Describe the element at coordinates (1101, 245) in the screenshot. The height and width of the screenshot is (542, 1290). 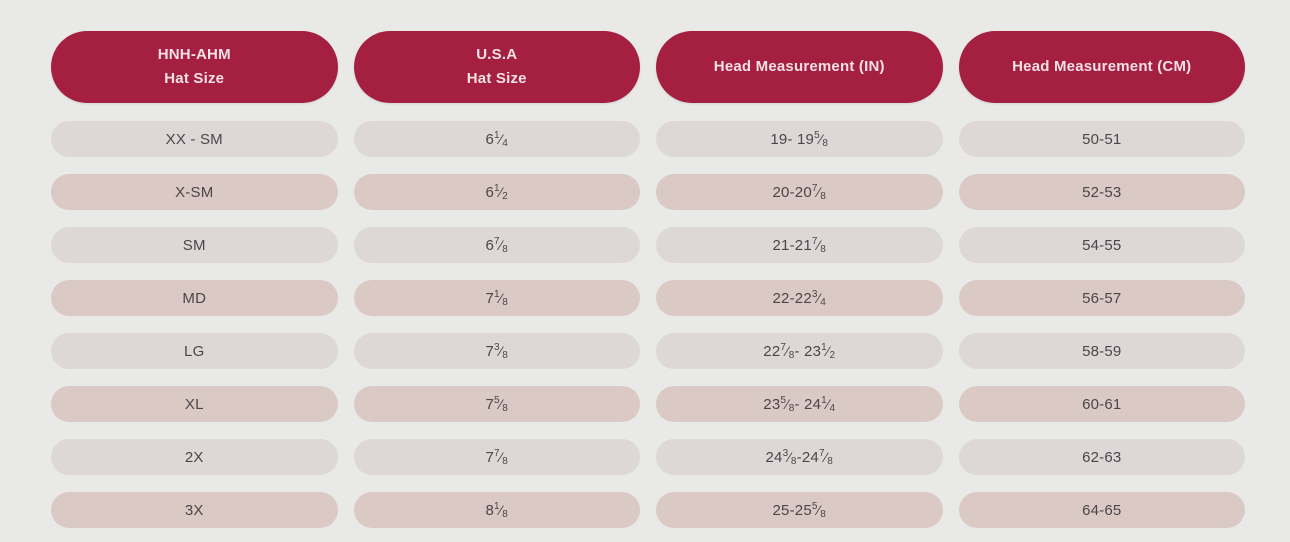
I see `table-cell: 54-55` at that location.